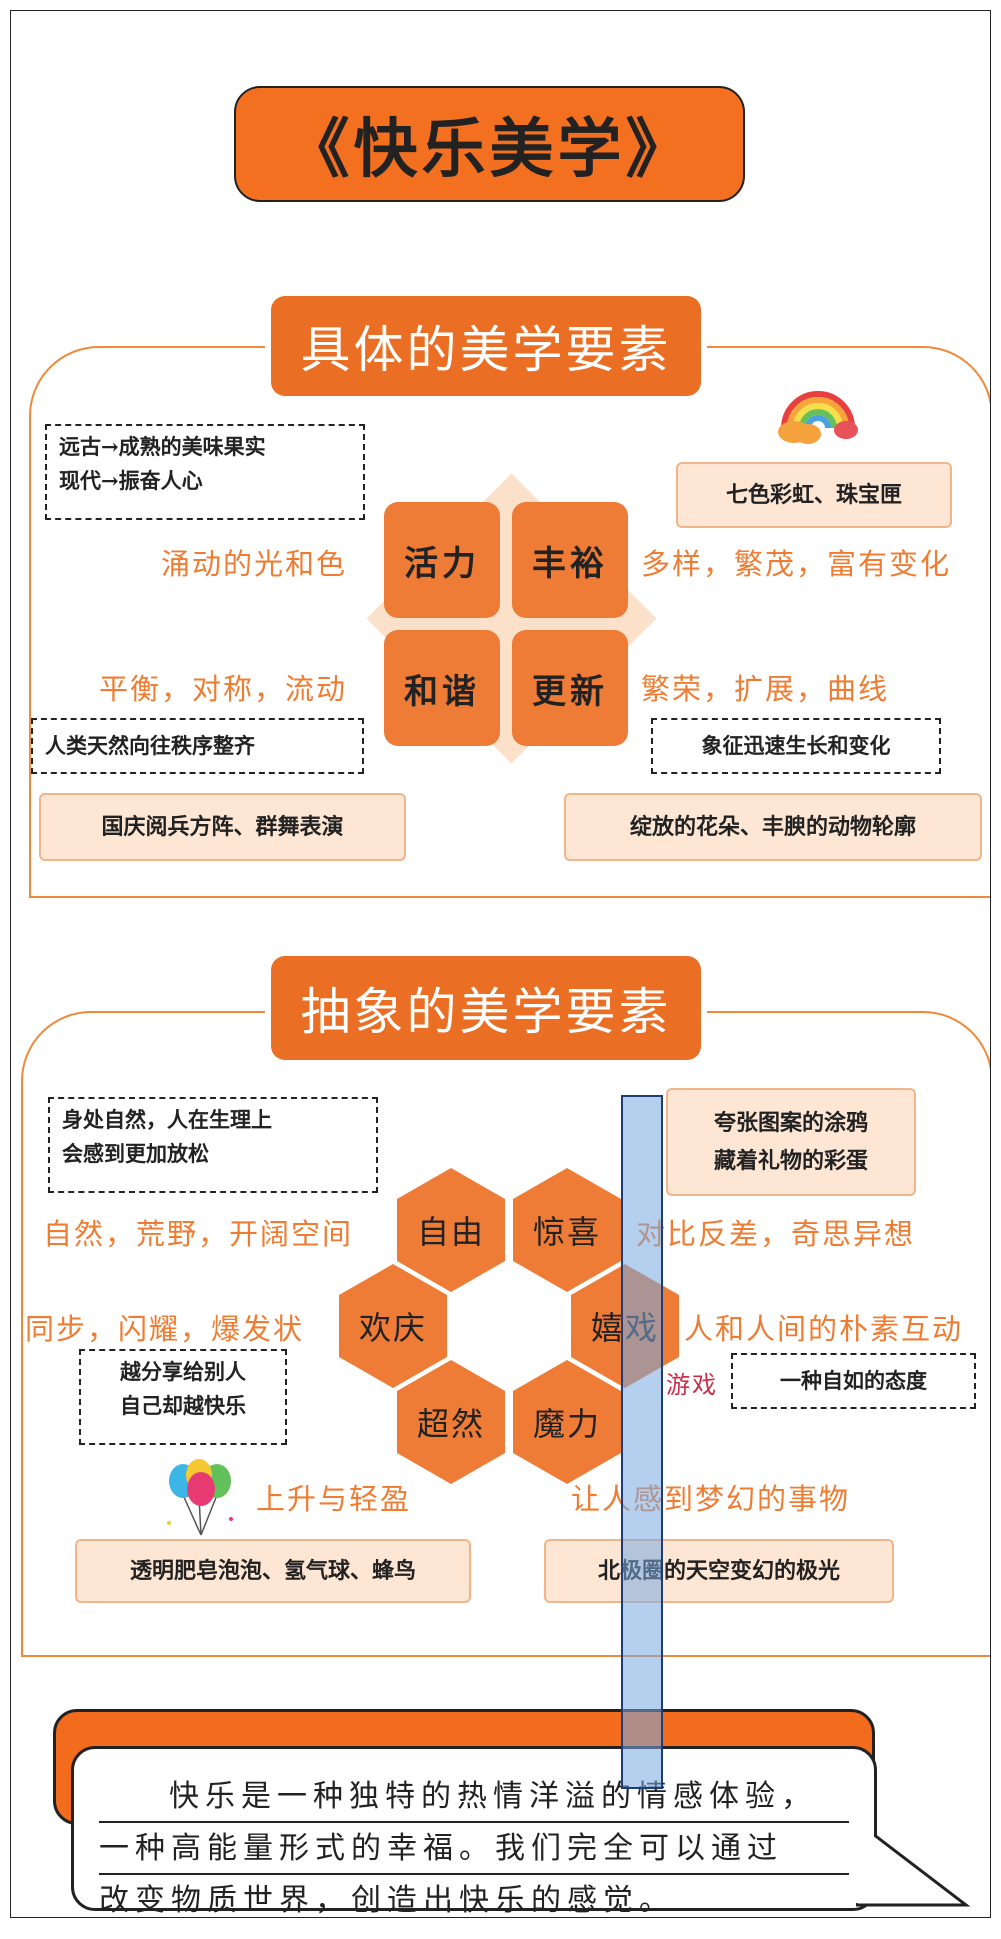  Describe the element at coordinates (167, 1119) in the screenshot. I see `note-line: 身处自然，人在生理上` at that location.